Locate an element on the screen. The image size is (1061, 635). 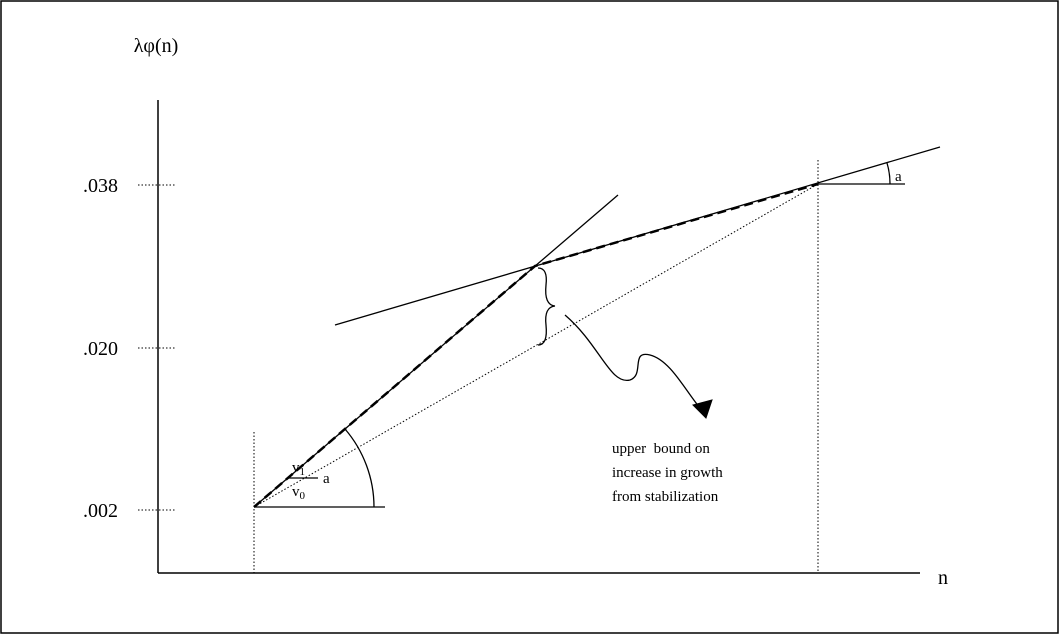
ratio: v0 is located at coordinates (299, 493).